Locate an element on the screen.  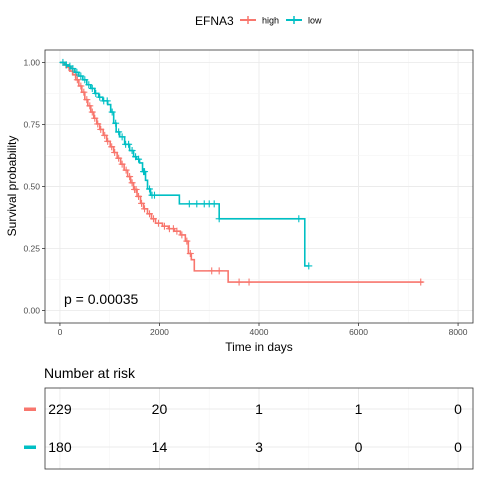
x-tick-label: 8000 is located at coordinates (458, 332).